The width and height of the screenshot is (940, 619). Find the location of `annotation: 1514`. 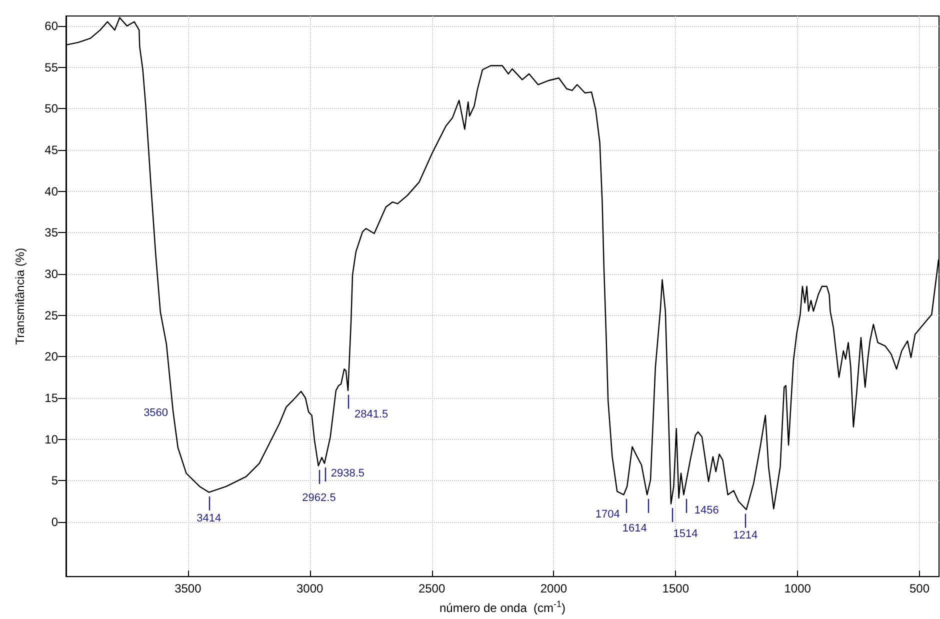

annotation: 1514 is located at coordinates (685, 534).